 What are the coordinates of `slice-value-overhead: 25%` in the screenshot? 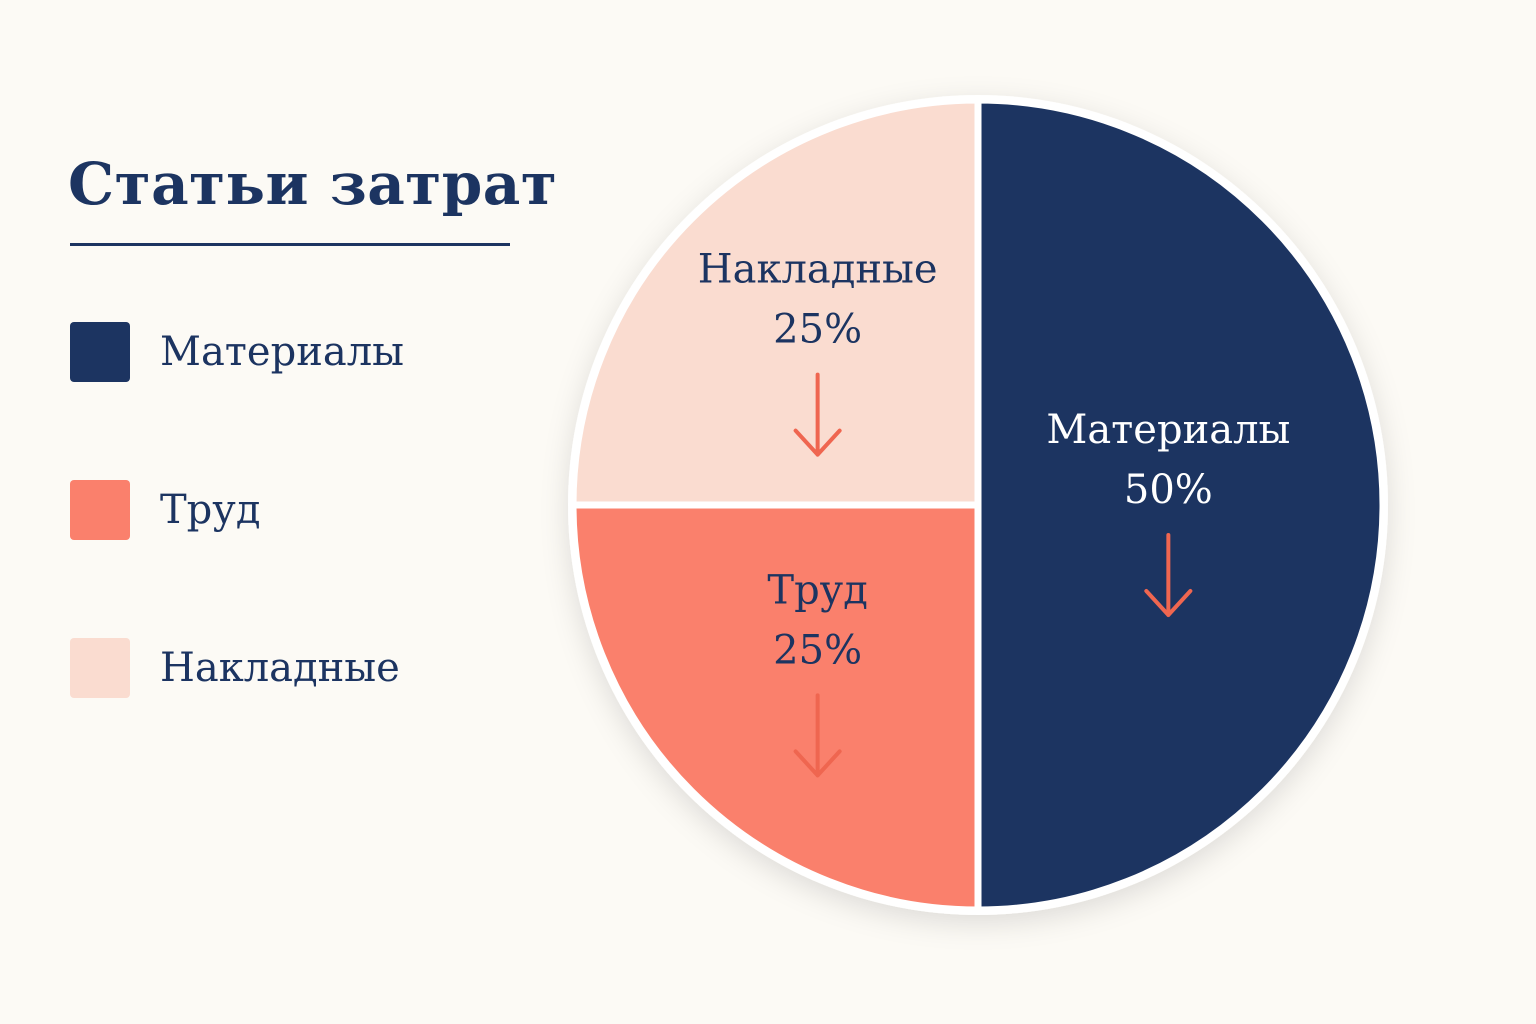 It's located at (817, 330).